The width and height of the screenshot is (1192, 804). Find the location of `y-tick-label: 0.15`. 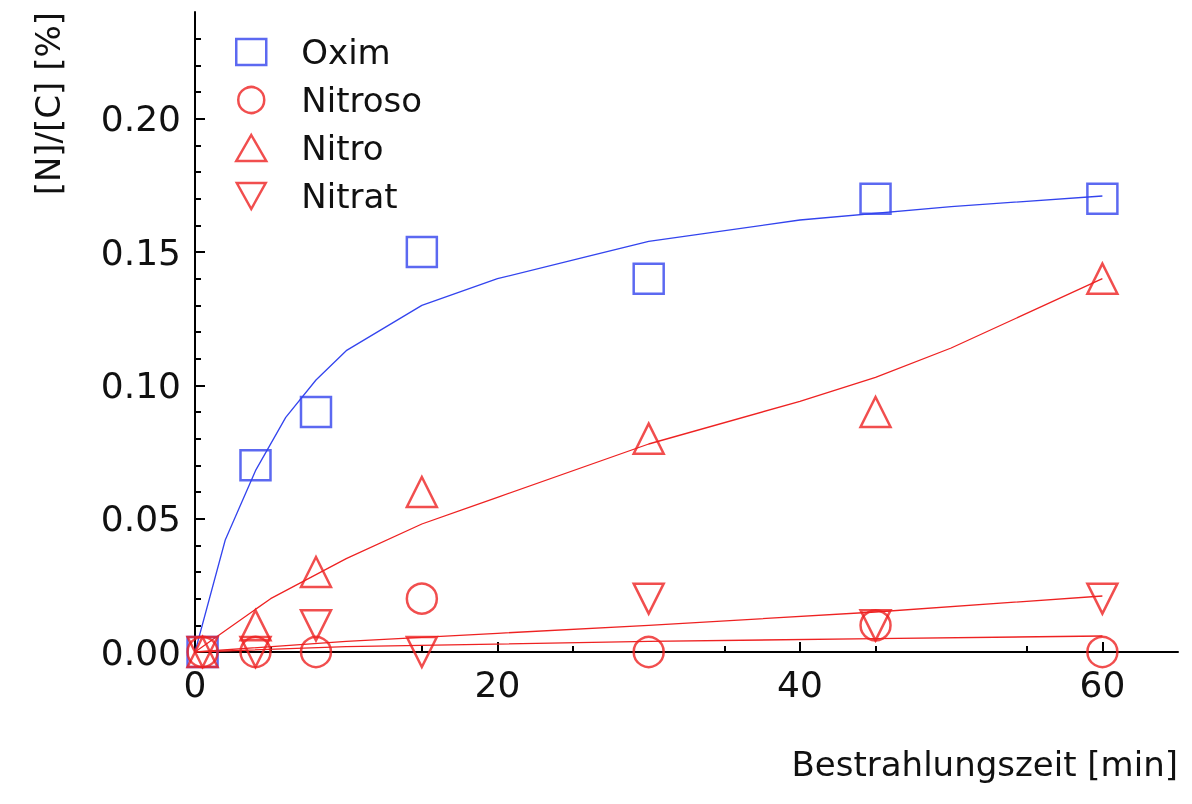

y-tick-label: 0.15 is located at coordinates (140, 252).